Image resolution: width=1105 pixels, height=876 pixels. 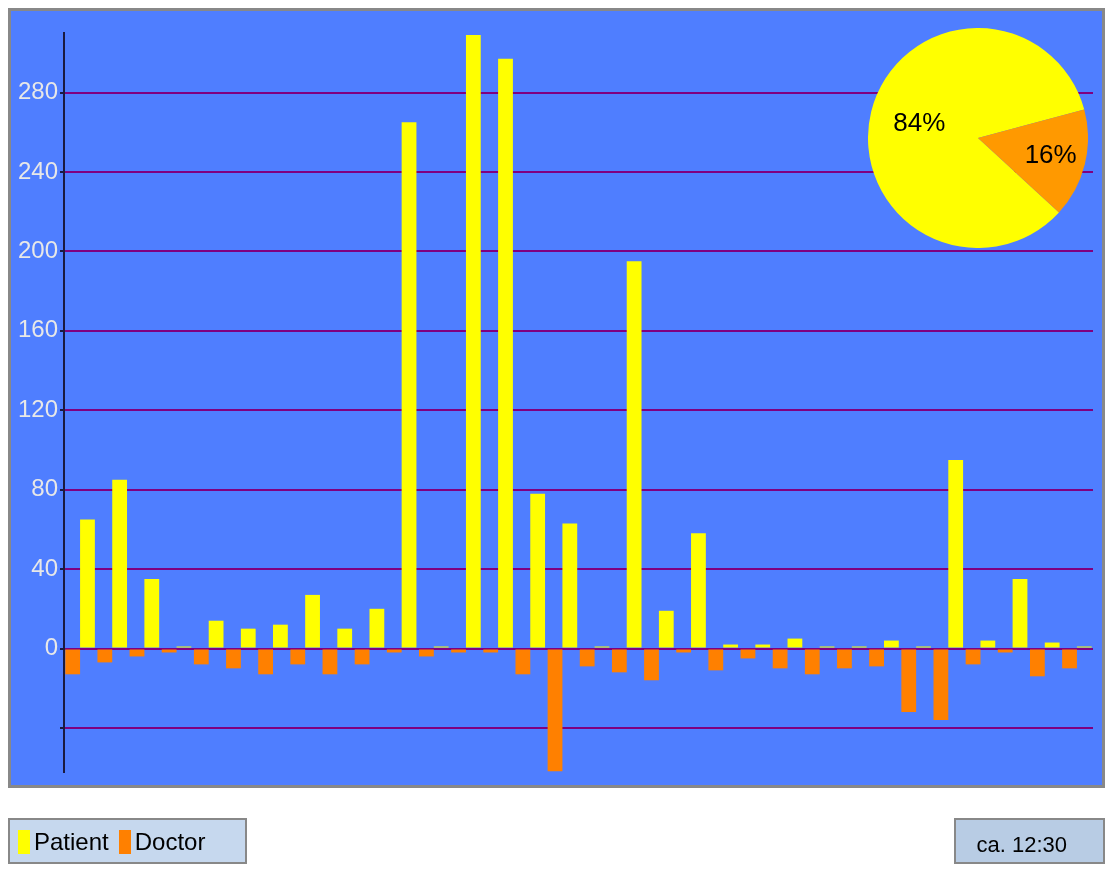 What do you see at coordinates (37, 170) in the screenshot?
I see `y-tick-label: 240` at bounding box center [37, 170].